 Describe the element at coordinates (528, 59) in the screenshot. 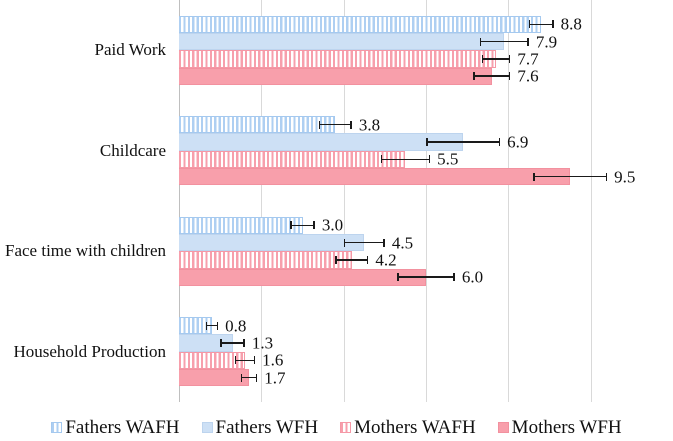

I see `value-label: 7.7` at that location.